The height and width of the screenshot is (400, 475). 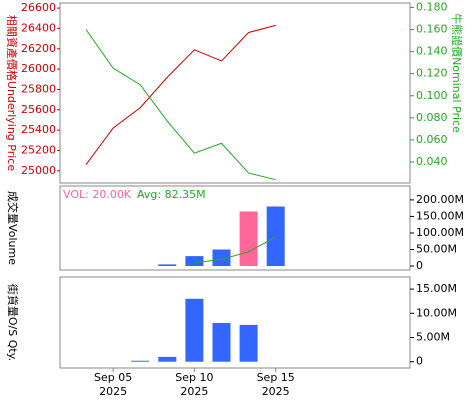 I want to click on y2-tick-label: 15.00M, so click(x=436, y=288).